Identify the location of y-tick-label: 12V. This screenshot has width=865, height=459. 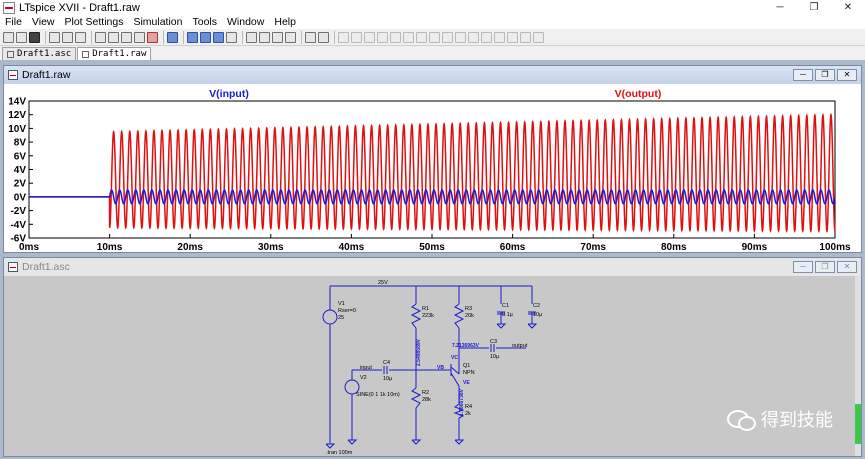
(17, 115).